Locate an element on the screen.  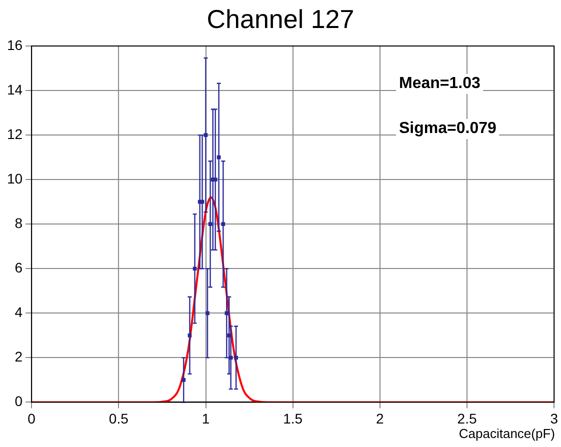
annotation: Mean=1.03 is located at coordinates (440, 84).